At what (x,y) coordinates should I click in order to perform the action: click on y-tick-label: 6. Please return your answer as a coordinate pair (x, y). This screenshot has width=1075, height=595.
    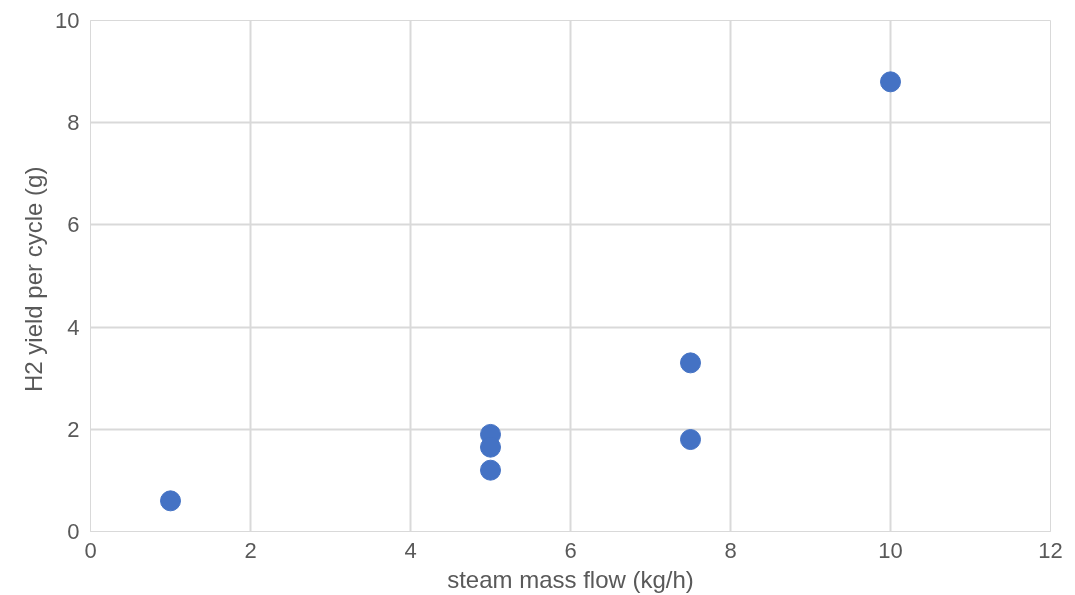
    Looking at the image, I should click on (73, 225).